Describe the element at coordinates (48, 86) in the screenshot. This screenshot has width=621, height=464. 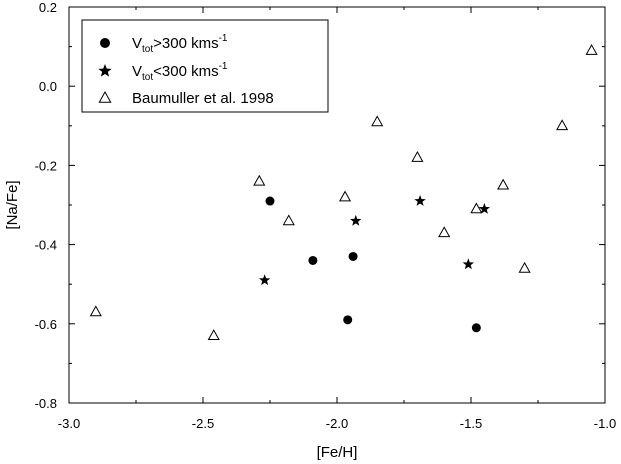
I see `y-tick-label: 0.0` at that location.